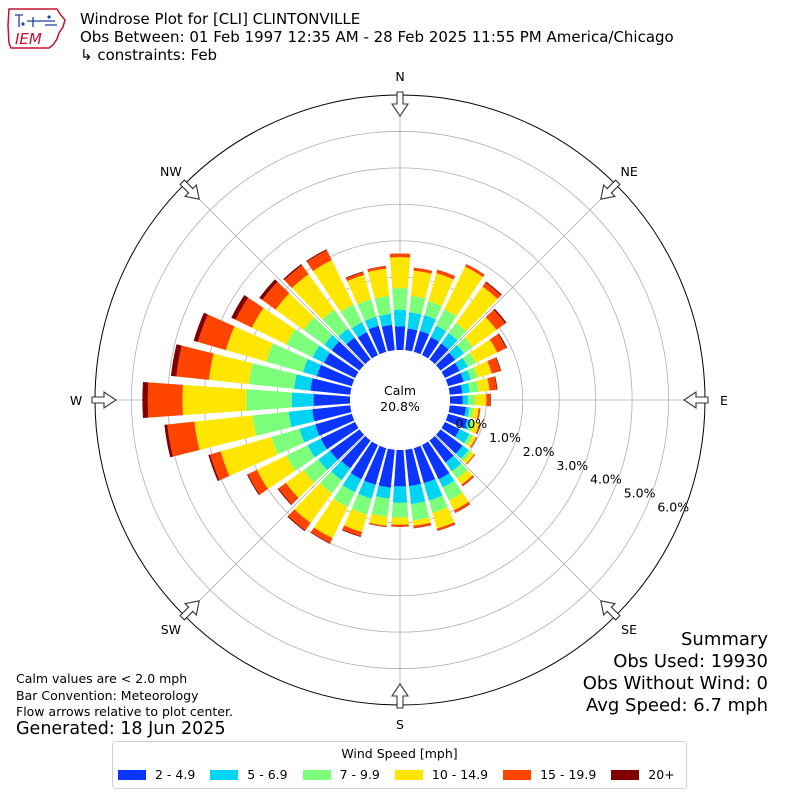 This screenshot has height=800, width=800. I want to click on radial-tick-label: 5.0%, so click(640, 493).